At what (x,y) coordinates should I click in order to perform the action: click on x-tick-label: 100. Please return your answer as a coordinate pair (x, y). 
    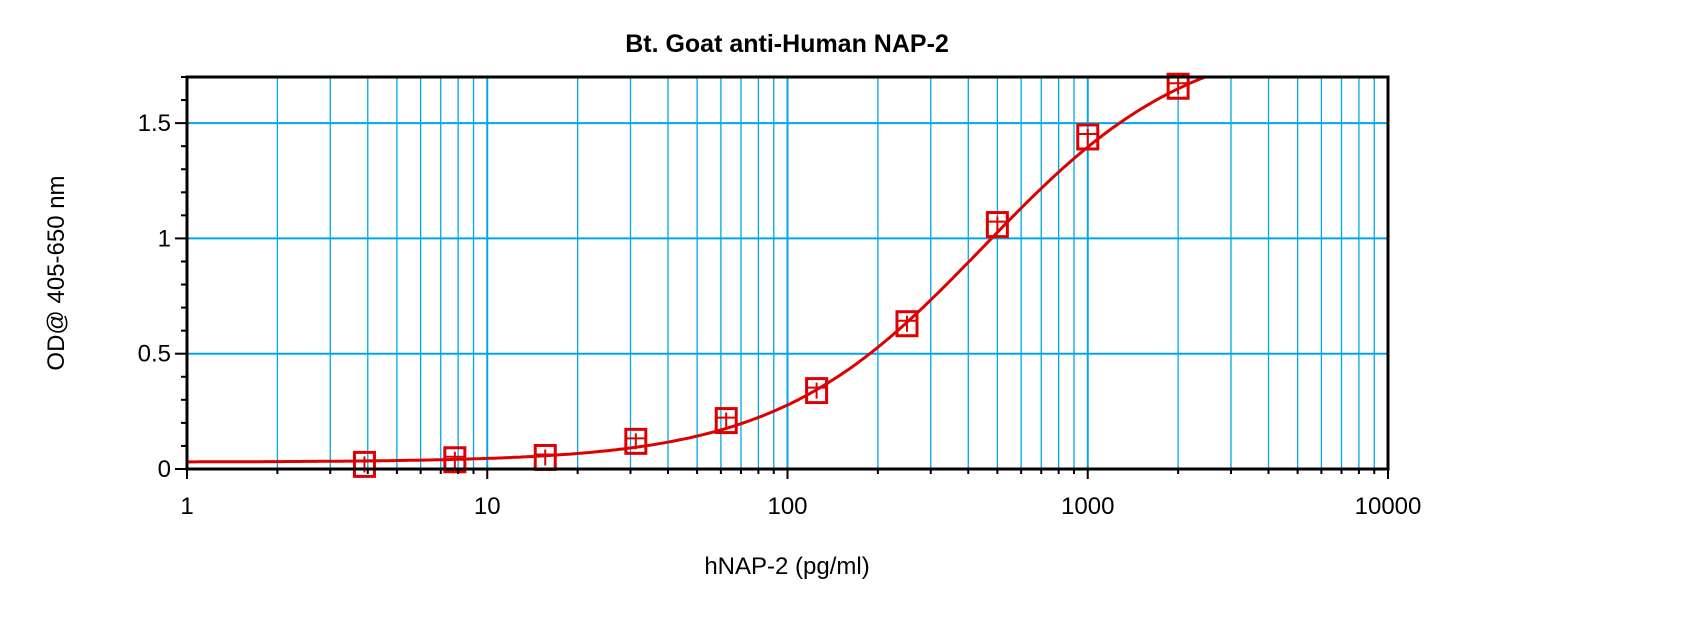
    Looking at the image, I should click on (787, 506).